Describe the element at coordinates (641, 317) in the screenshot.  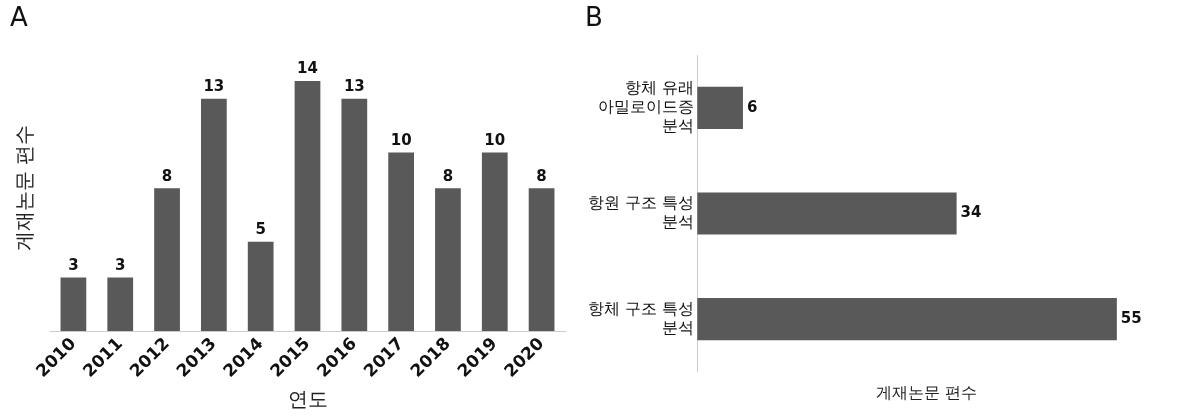
I see `y-tick-label: 항체 구조 특성 분석` at that location.